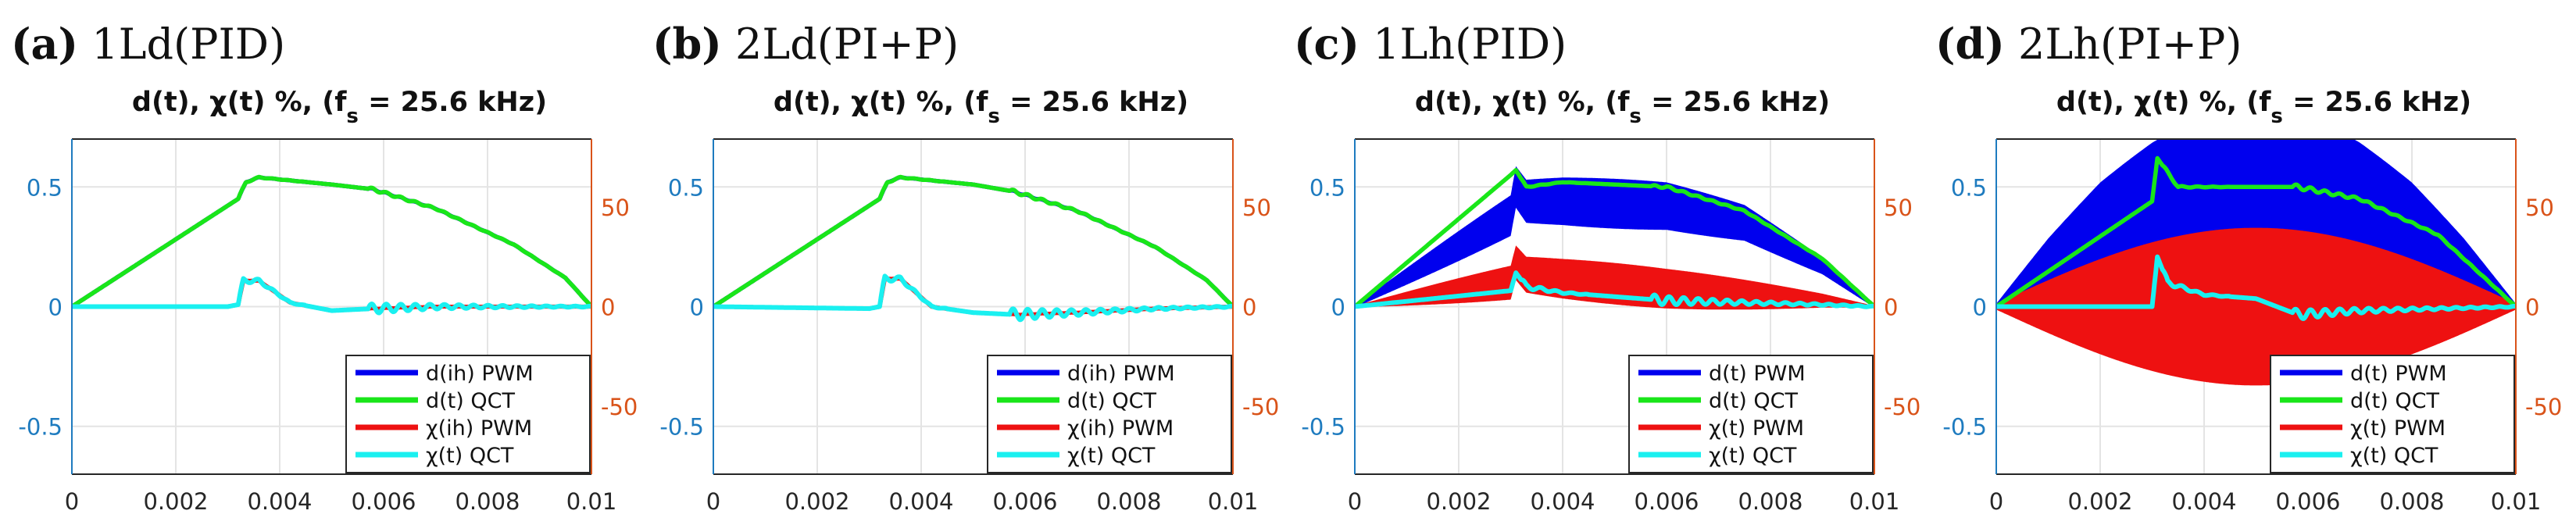 This screenshot has width=2576, height=532. I want to click on panel-name: 1Ld(PID), so click(181, 44).